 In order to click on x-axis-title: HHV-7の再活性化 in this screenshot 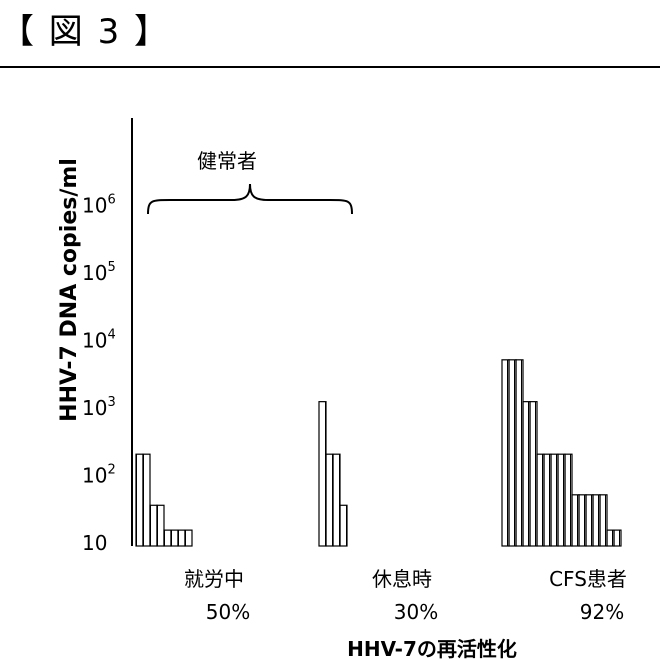, I will do `click(432, 648)`.